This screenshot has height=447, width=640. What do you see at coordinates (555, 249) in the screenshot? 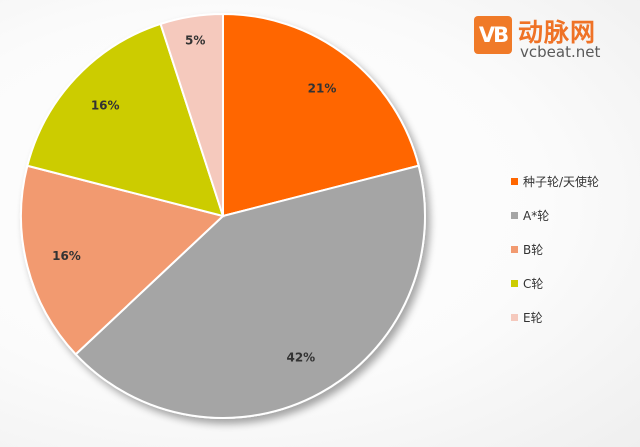
I see `legend: 种子轮/天使轮 A*轮 B轮 C轮 E轮` at bounding box center [555, 249].